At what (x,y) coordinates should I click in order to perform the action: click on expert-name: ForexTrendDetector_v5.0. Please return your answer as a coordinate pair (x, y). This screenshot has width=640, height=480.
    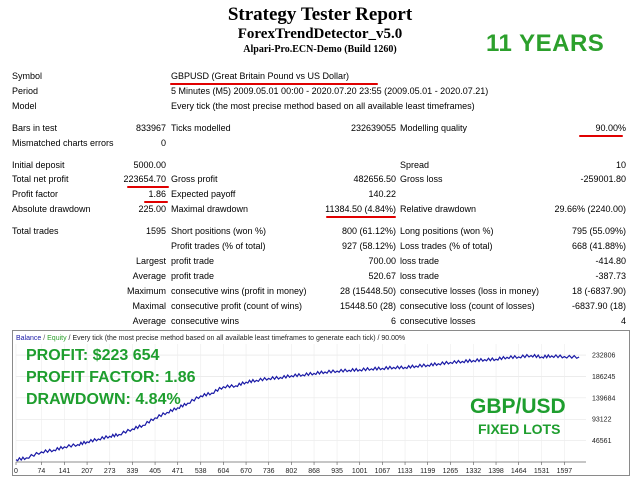
    Looking at the image, I should click on (320, 34).